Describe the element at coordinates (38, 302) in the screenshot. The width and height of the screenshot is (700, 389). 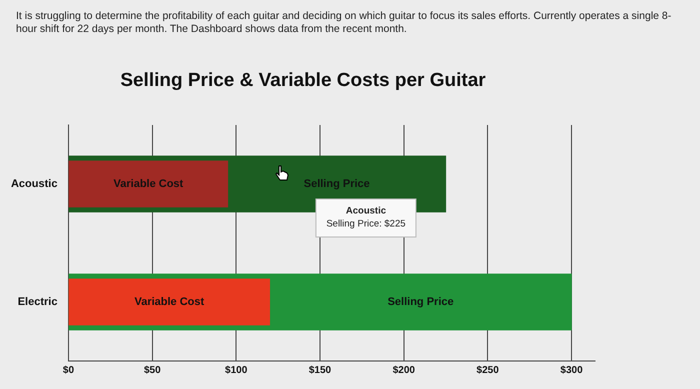
I see `y-tick-label: Electric` at that location.